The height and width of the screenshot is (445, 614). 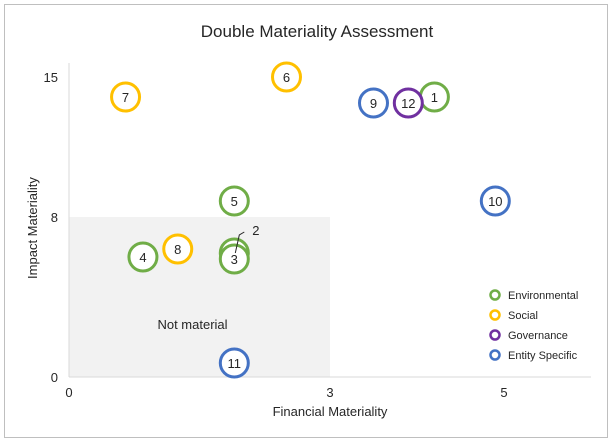 I want to click on legend-label-social: Social, so click(x=523, y=316).